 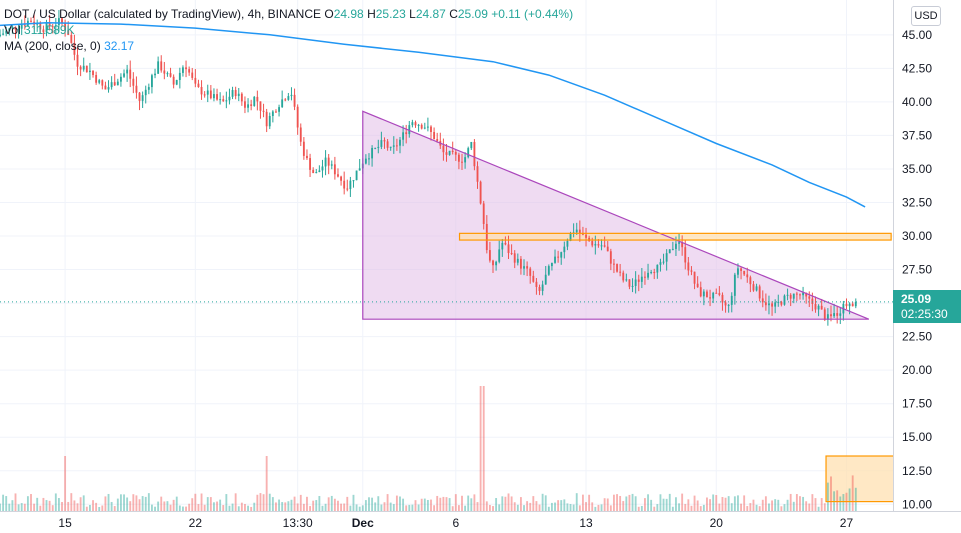 I want to click on volume-label: Vol, so click(x=12, y=30).